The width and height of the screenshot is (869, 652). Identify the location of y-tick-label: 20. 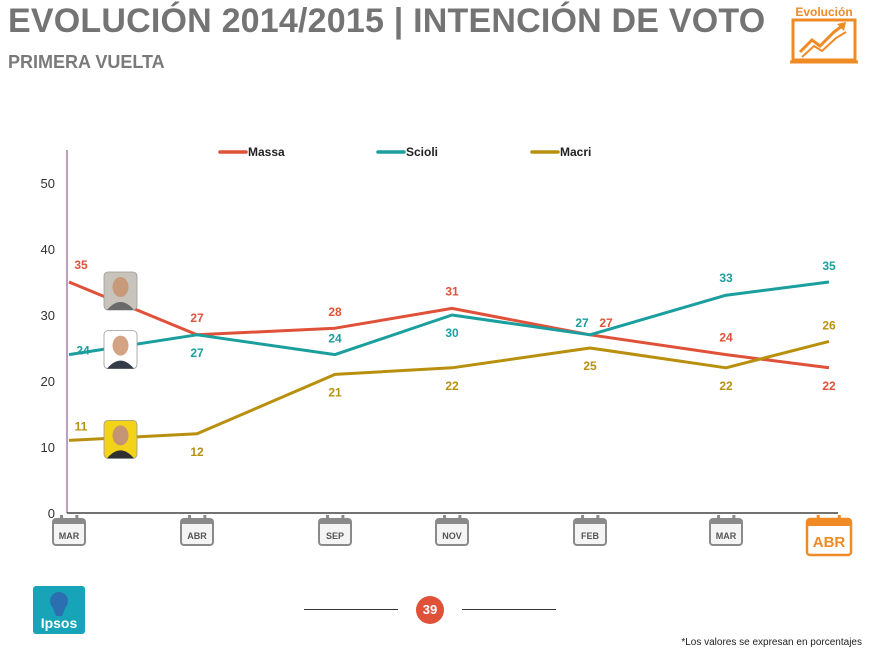
(48, 381).